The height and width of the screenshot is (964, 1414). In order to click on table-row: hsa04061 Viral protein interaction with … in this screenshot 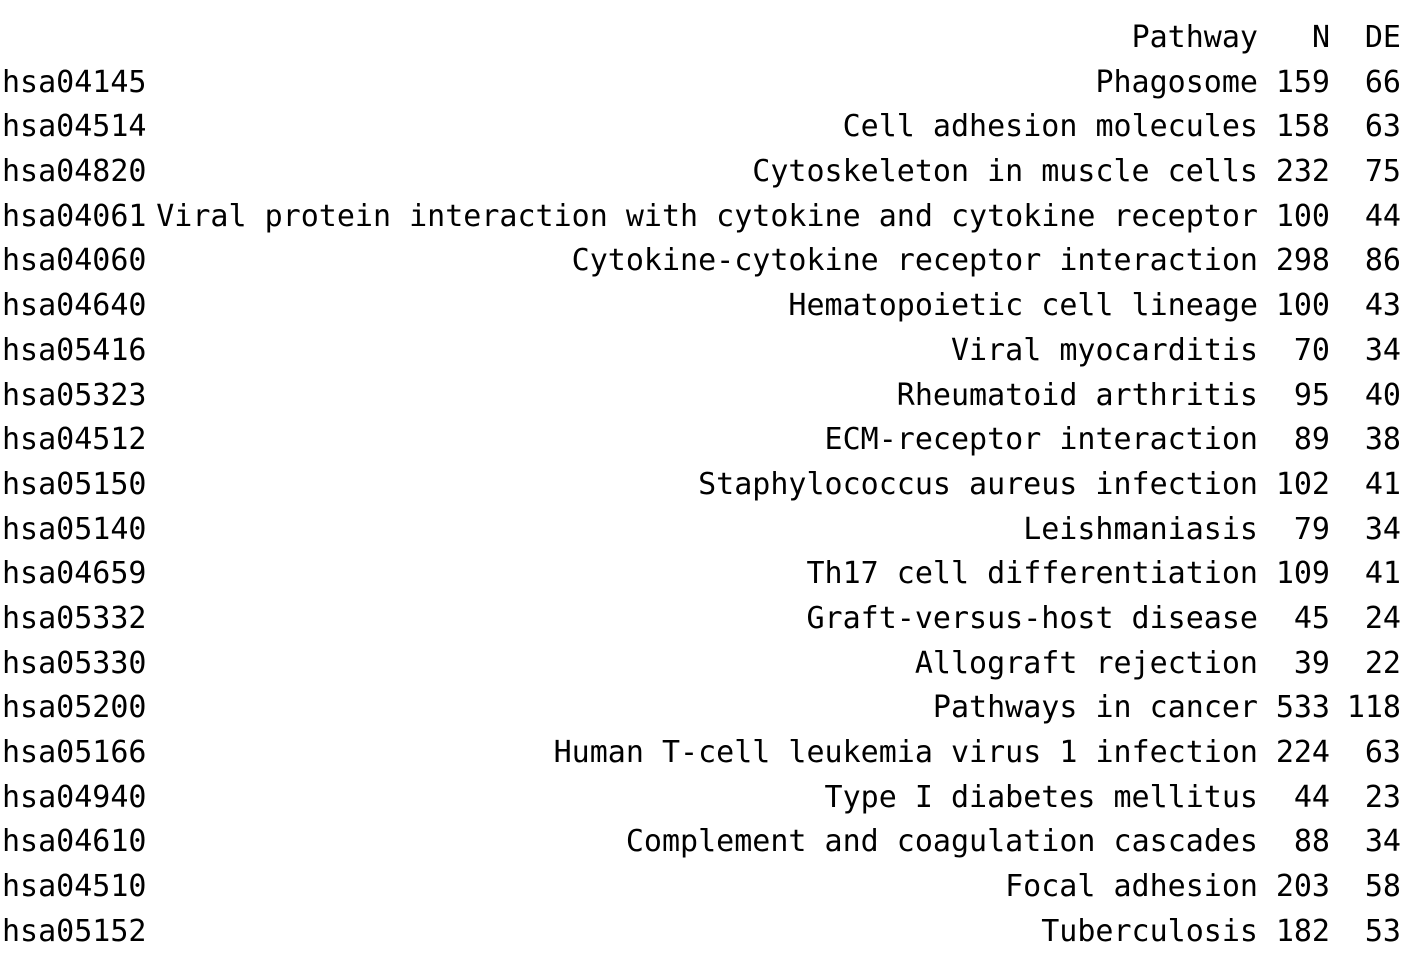, I will do `click(708, 217)`.